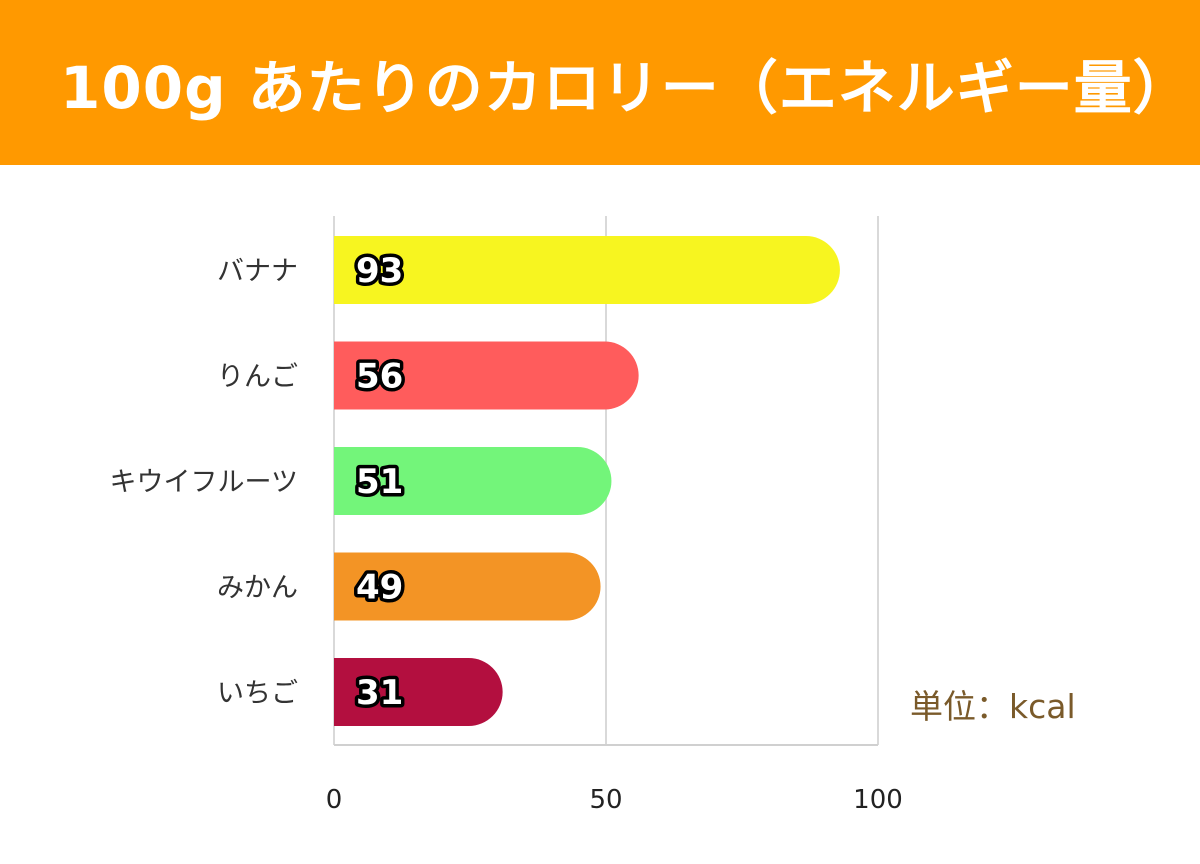 This screenshot has width=1200, height=864. What do you see at coordinates (878, 800) in the screenshot?
I see `x-tick-label: 100` at bounding box center [878, 800].